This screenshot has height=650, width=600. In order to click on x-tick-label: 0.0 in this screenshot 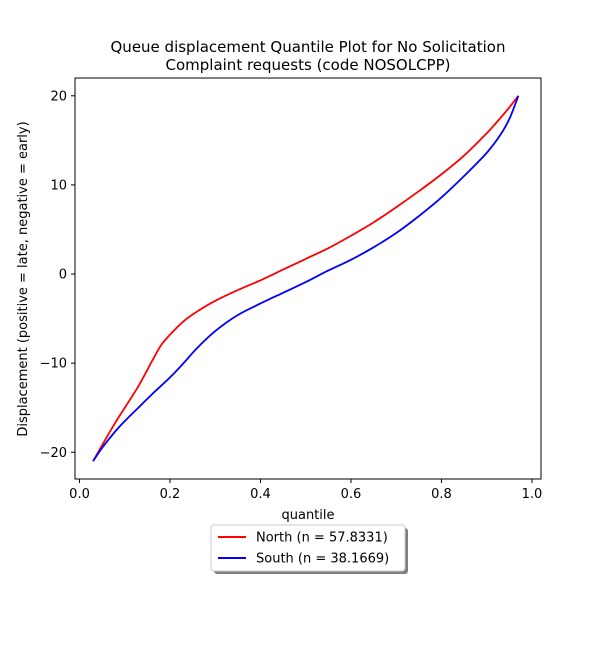, I will do `click(79, 494)`.